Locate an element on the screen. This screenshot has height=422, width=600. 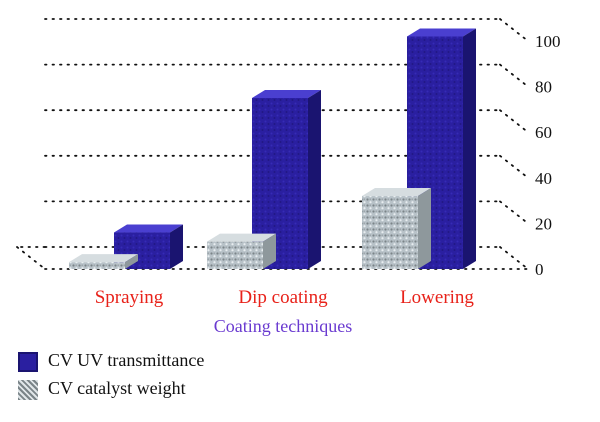
legend-swatch-uv-transmittance is located at coordinates (28, 362).